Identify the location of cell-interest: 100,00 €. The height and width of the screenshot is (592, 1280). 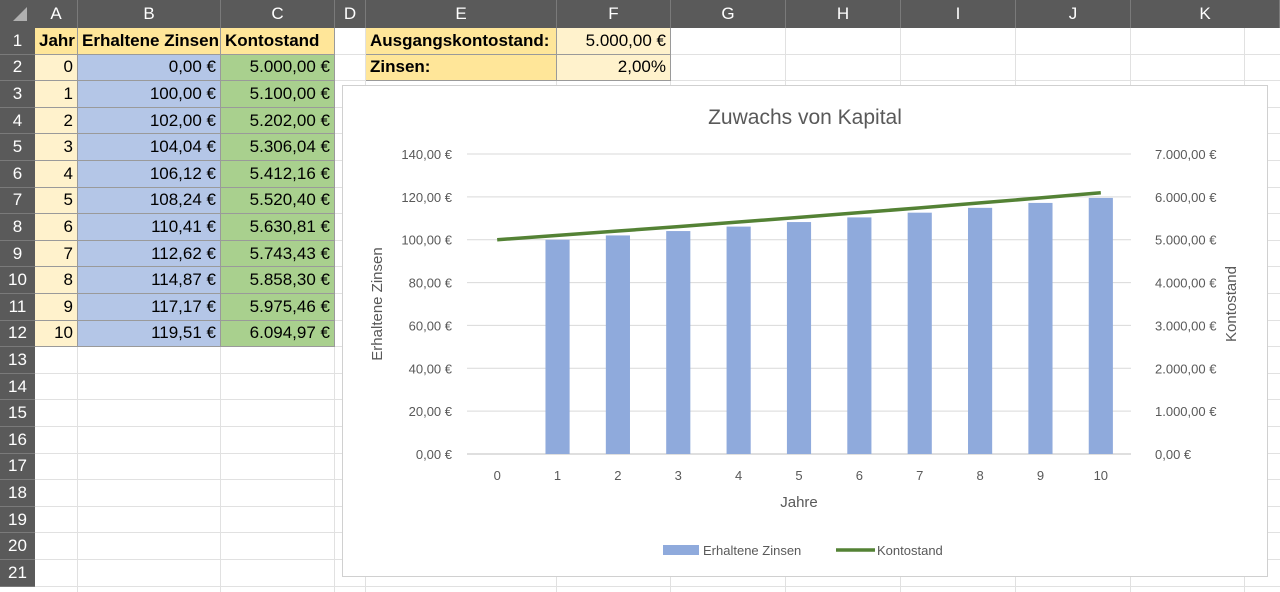
(149, 94).